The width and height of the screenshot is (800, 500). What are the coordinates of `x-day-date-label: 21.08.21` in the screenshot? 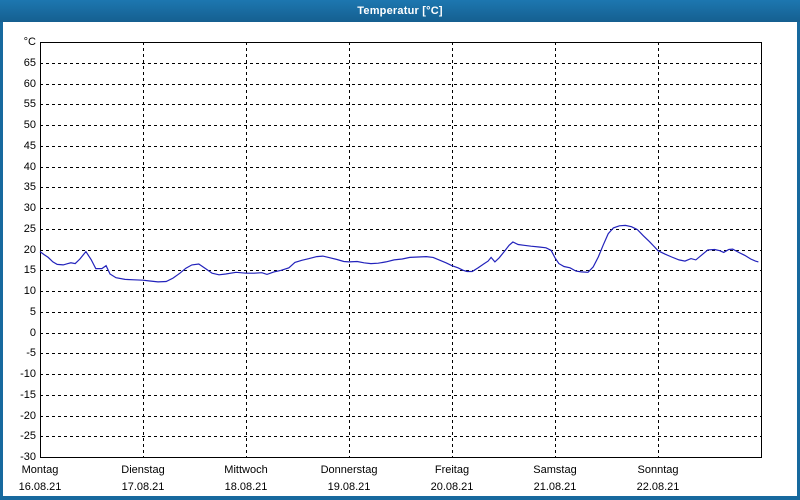 It's located at (555, 487).